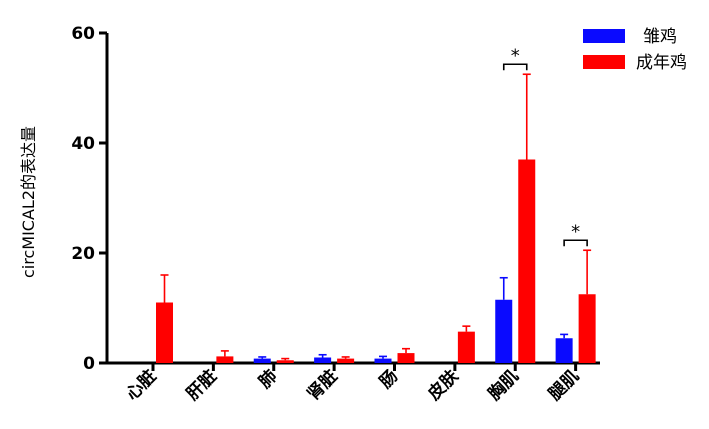 Image resolution: width=709 pixels, height=429 pixels. I want to click on y-tick-label: 60, so click(83, 34).